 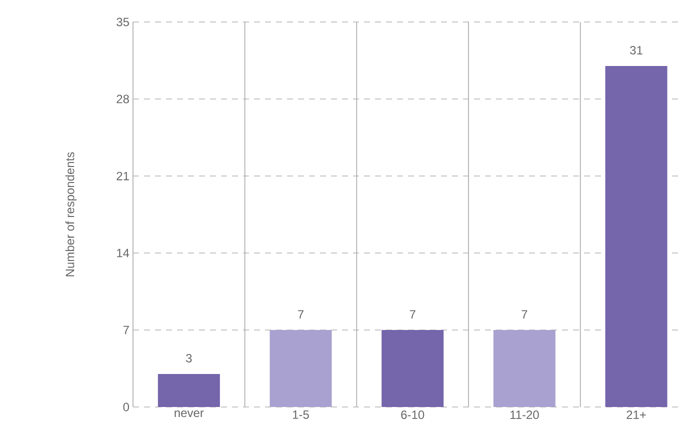 I want to click on y-tick-label: 7, so click(x=126, y=330).